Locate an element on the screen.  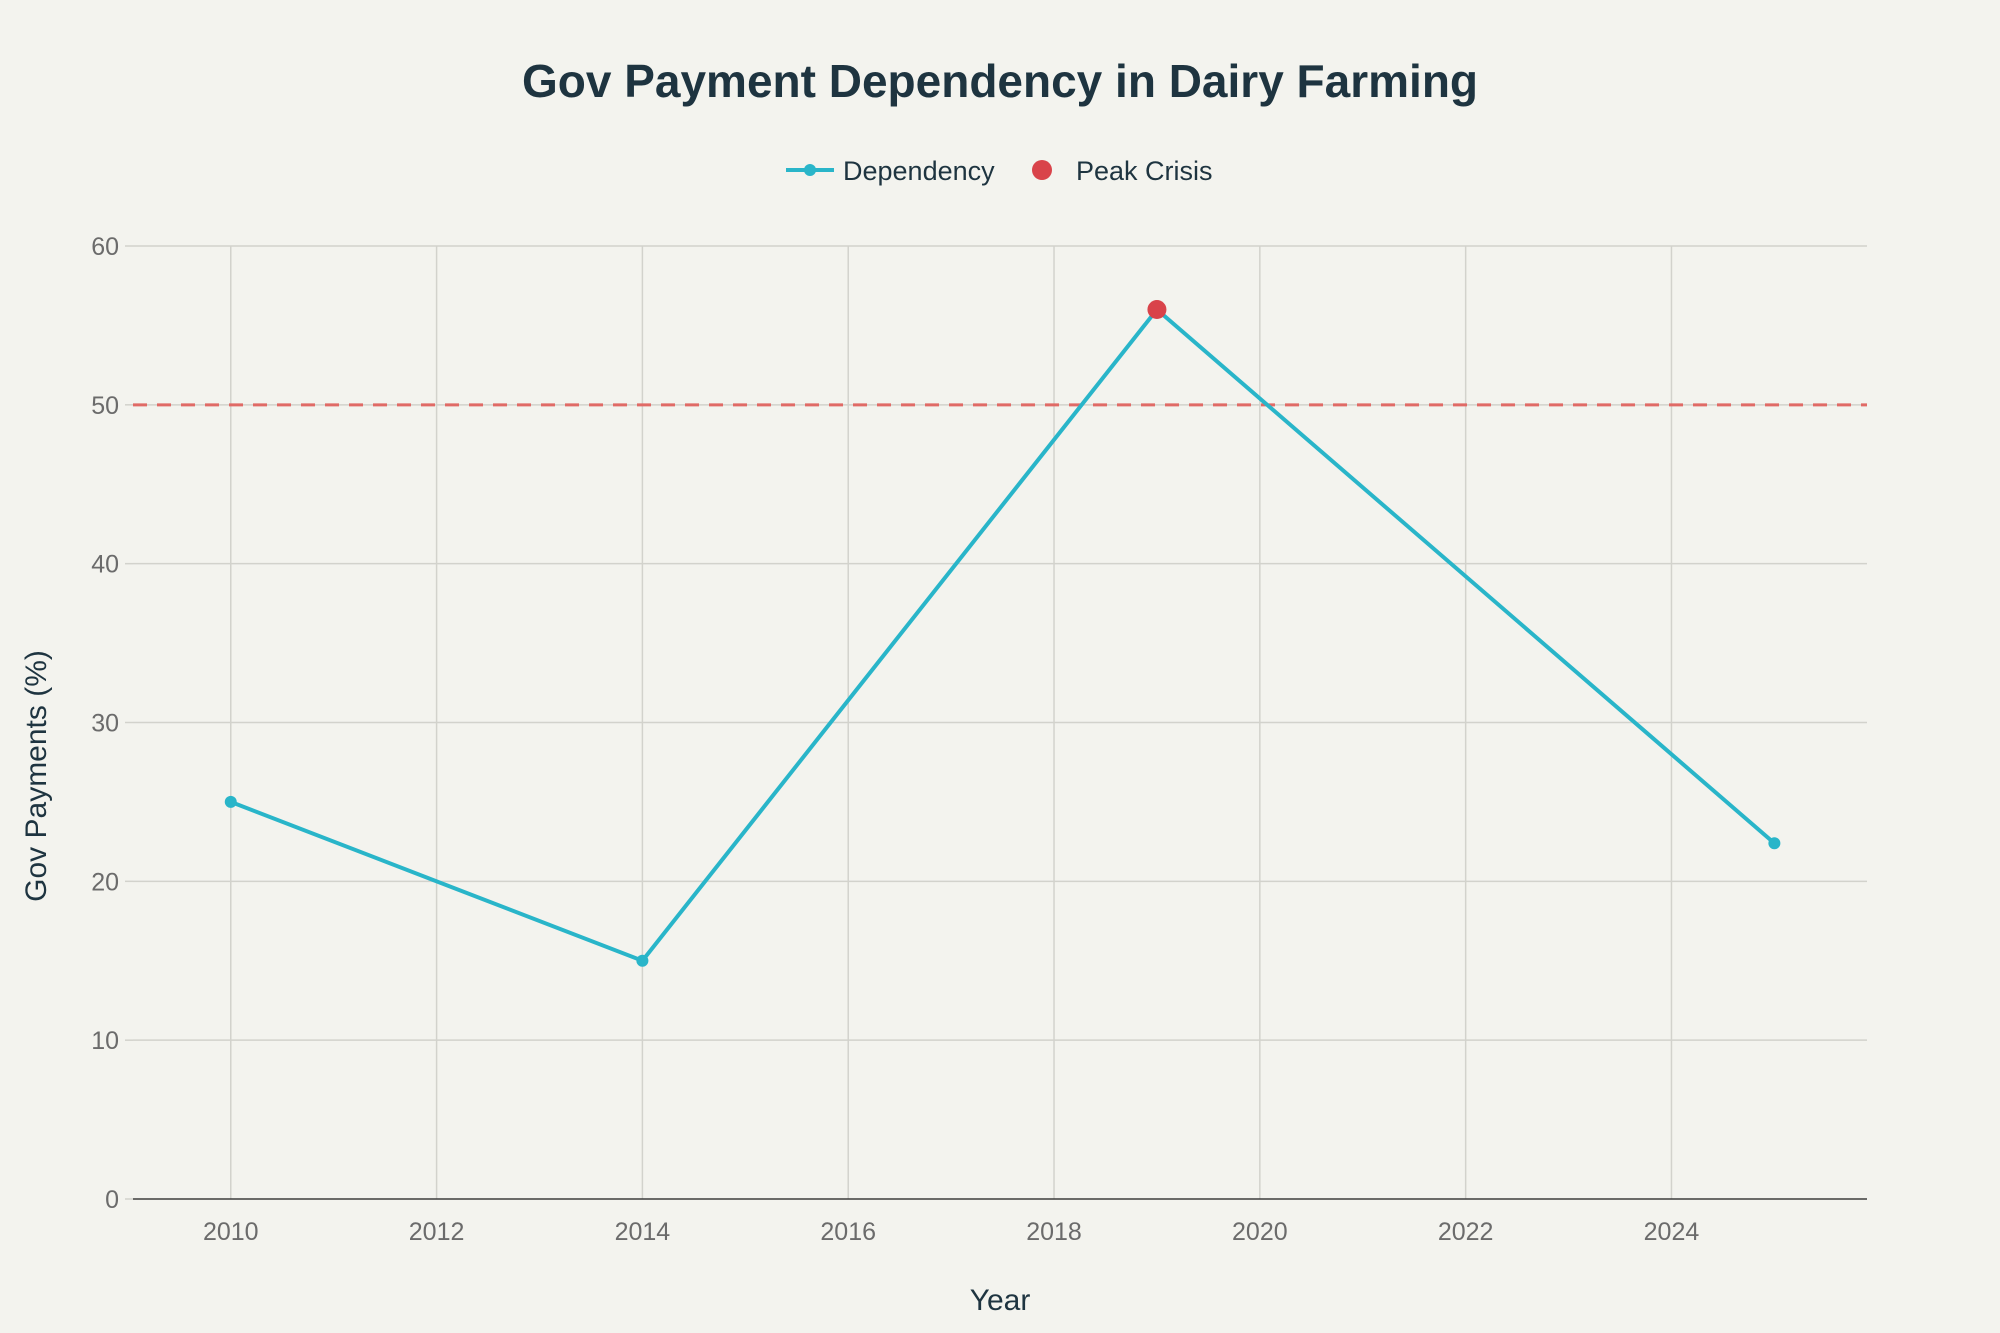
legend-peak-crisis-label: Peak Crisis is located at coordinates (1144, 171).